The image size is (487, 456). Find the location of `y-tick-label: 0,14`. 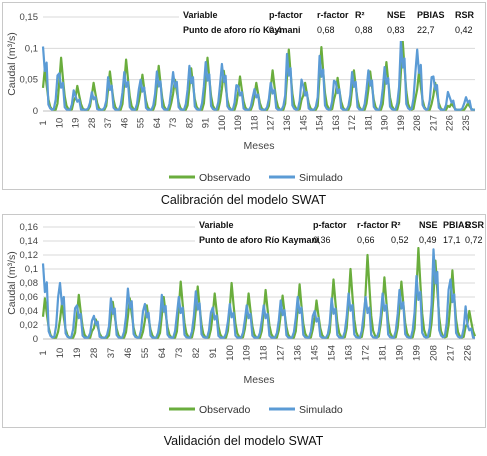

y-tick-label: 0,14 is located at coordinates (29, 241).